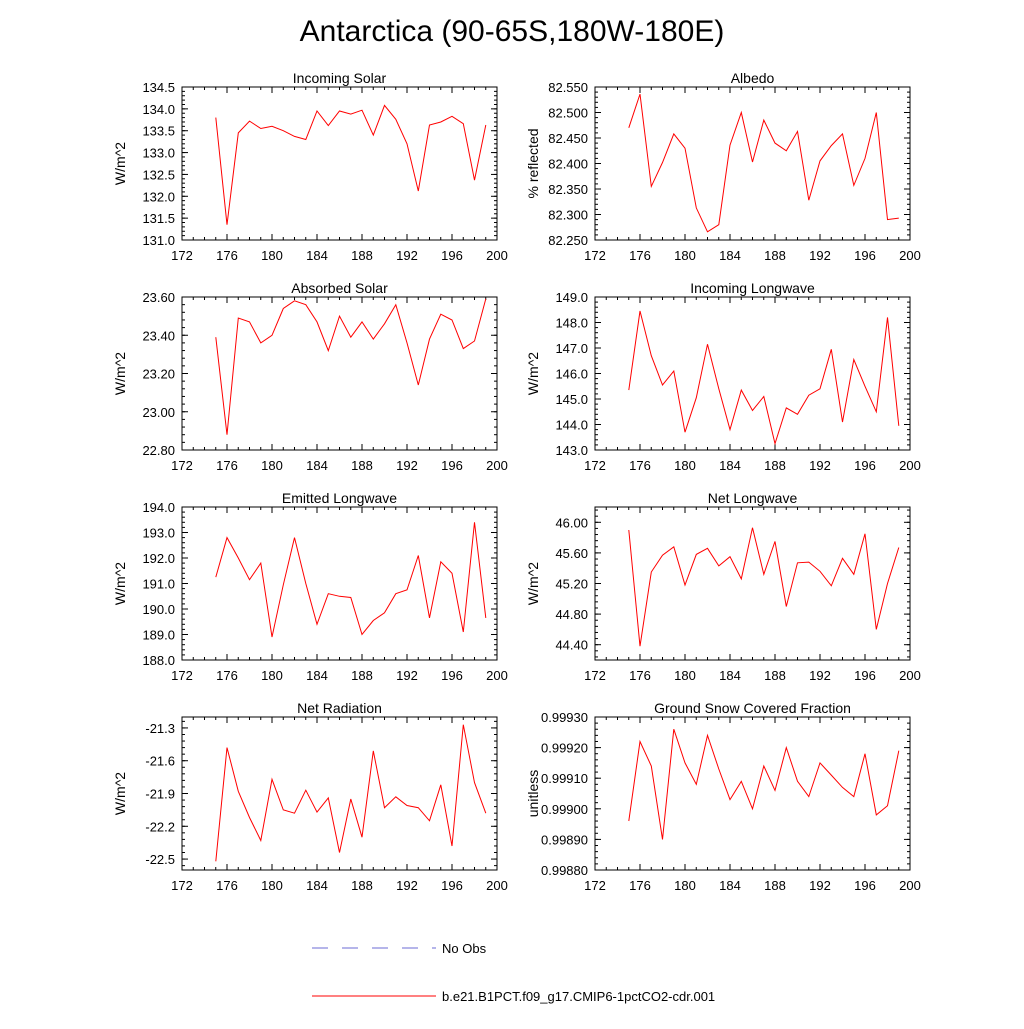 This screenshot has width=1024, height=1029. I want to click on y-tick-label: 131.5, so click(158, 218).